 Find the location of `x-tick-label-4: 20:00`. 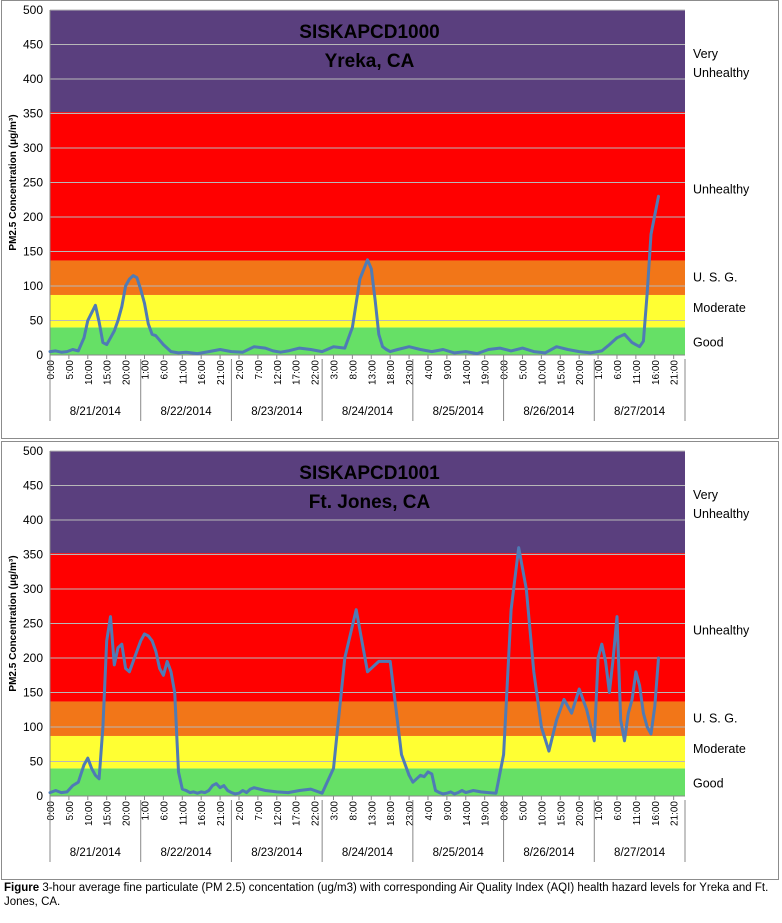

x-tick-label-4: 20:00 is located at coordinates (127, 813).